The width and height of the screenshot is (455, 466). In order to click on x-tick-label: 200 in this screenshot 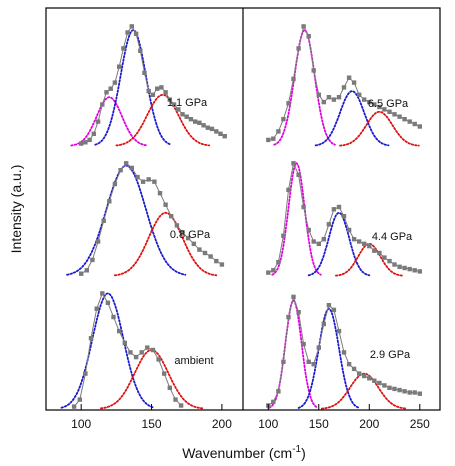, I will do `click(222, 424)`.